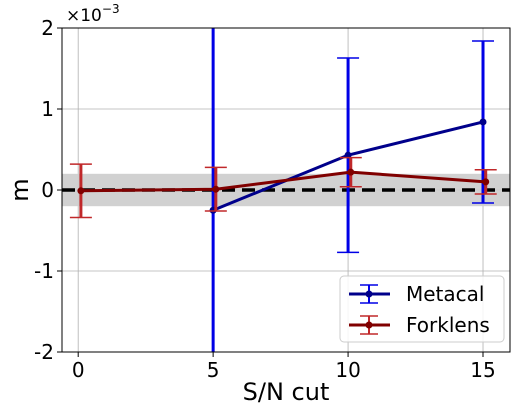 The height and width of the screenshot is (410, 519). Describe the element at coordinates (283, 181) in the screenshot. I see `series-line` at that location.